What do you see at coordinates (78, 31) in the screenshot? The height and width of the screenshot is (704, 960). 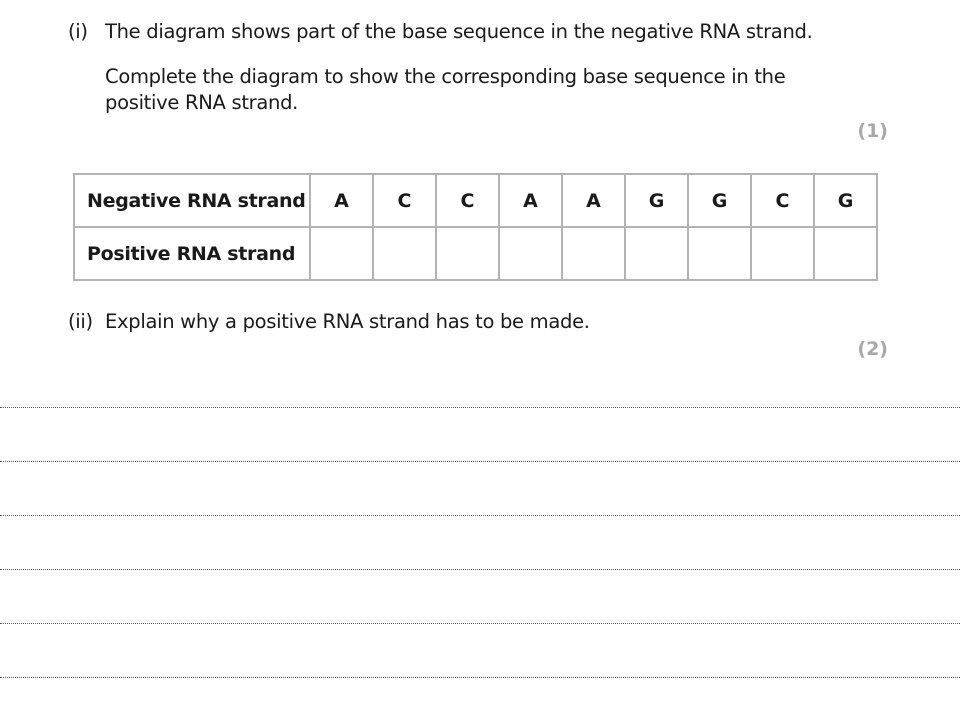 I see `part-i-label: (i)` at bounding box center [78, 31].